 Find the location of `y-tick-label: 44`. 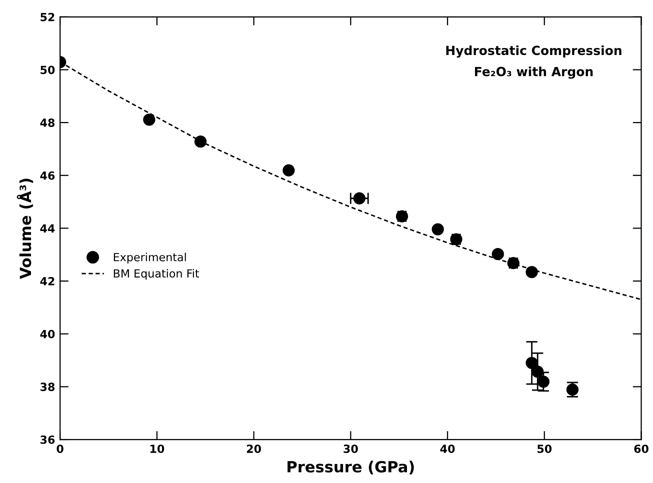

y-tick-label: 44 is located at coordinates (47, 228).